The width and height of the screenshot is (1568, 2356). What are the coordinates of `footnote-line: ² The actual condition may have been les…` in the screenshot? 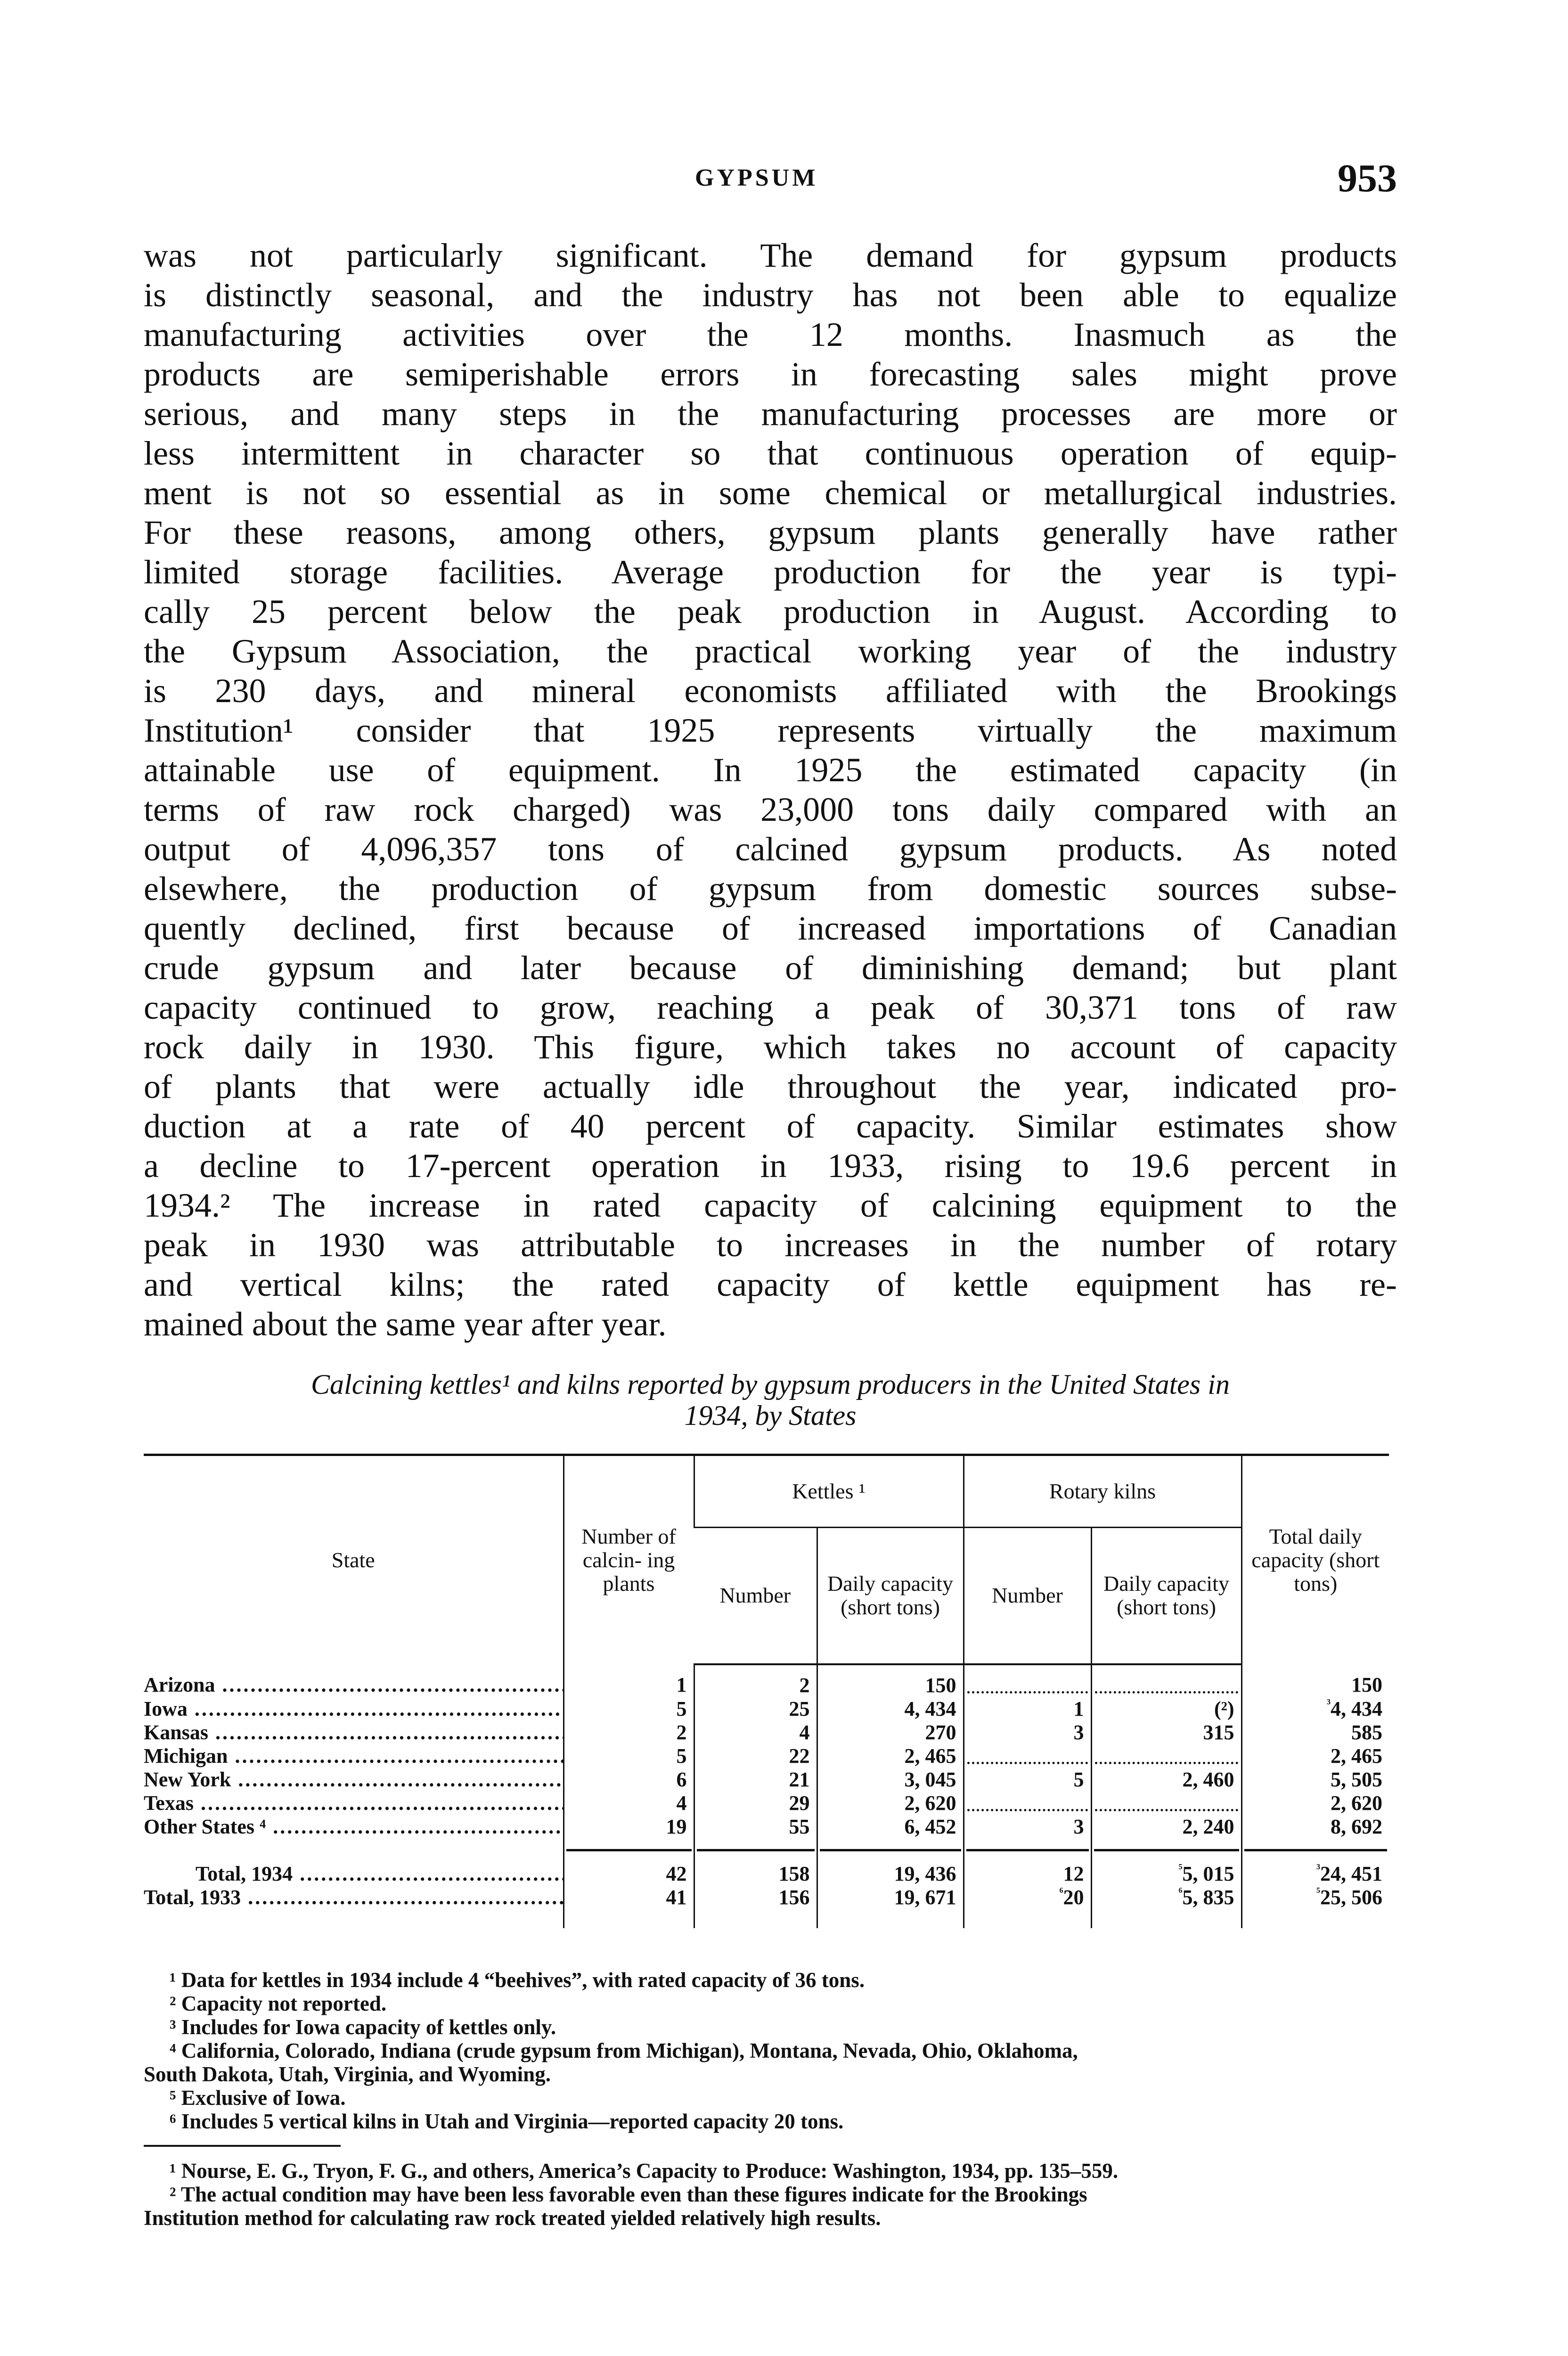 It's located at (628, 2194).